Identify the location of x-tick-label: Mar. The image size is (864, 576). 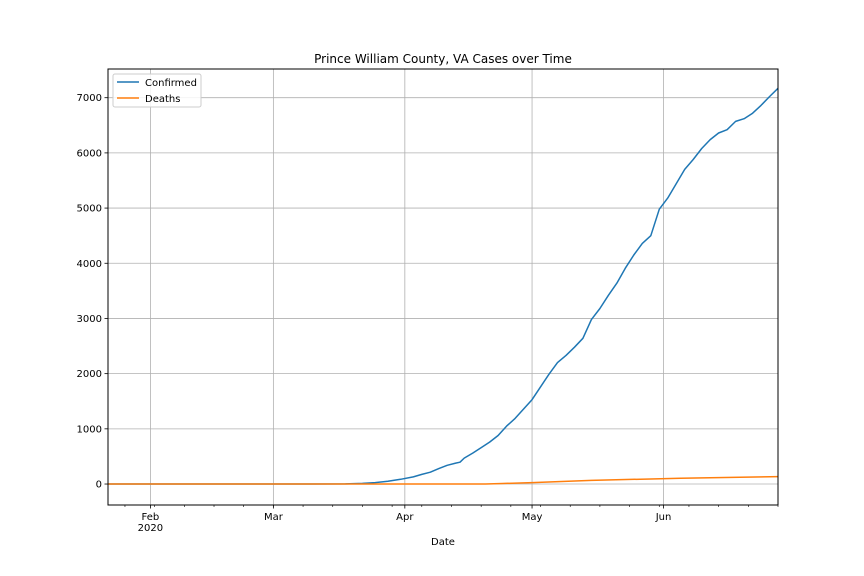
(274, 517).